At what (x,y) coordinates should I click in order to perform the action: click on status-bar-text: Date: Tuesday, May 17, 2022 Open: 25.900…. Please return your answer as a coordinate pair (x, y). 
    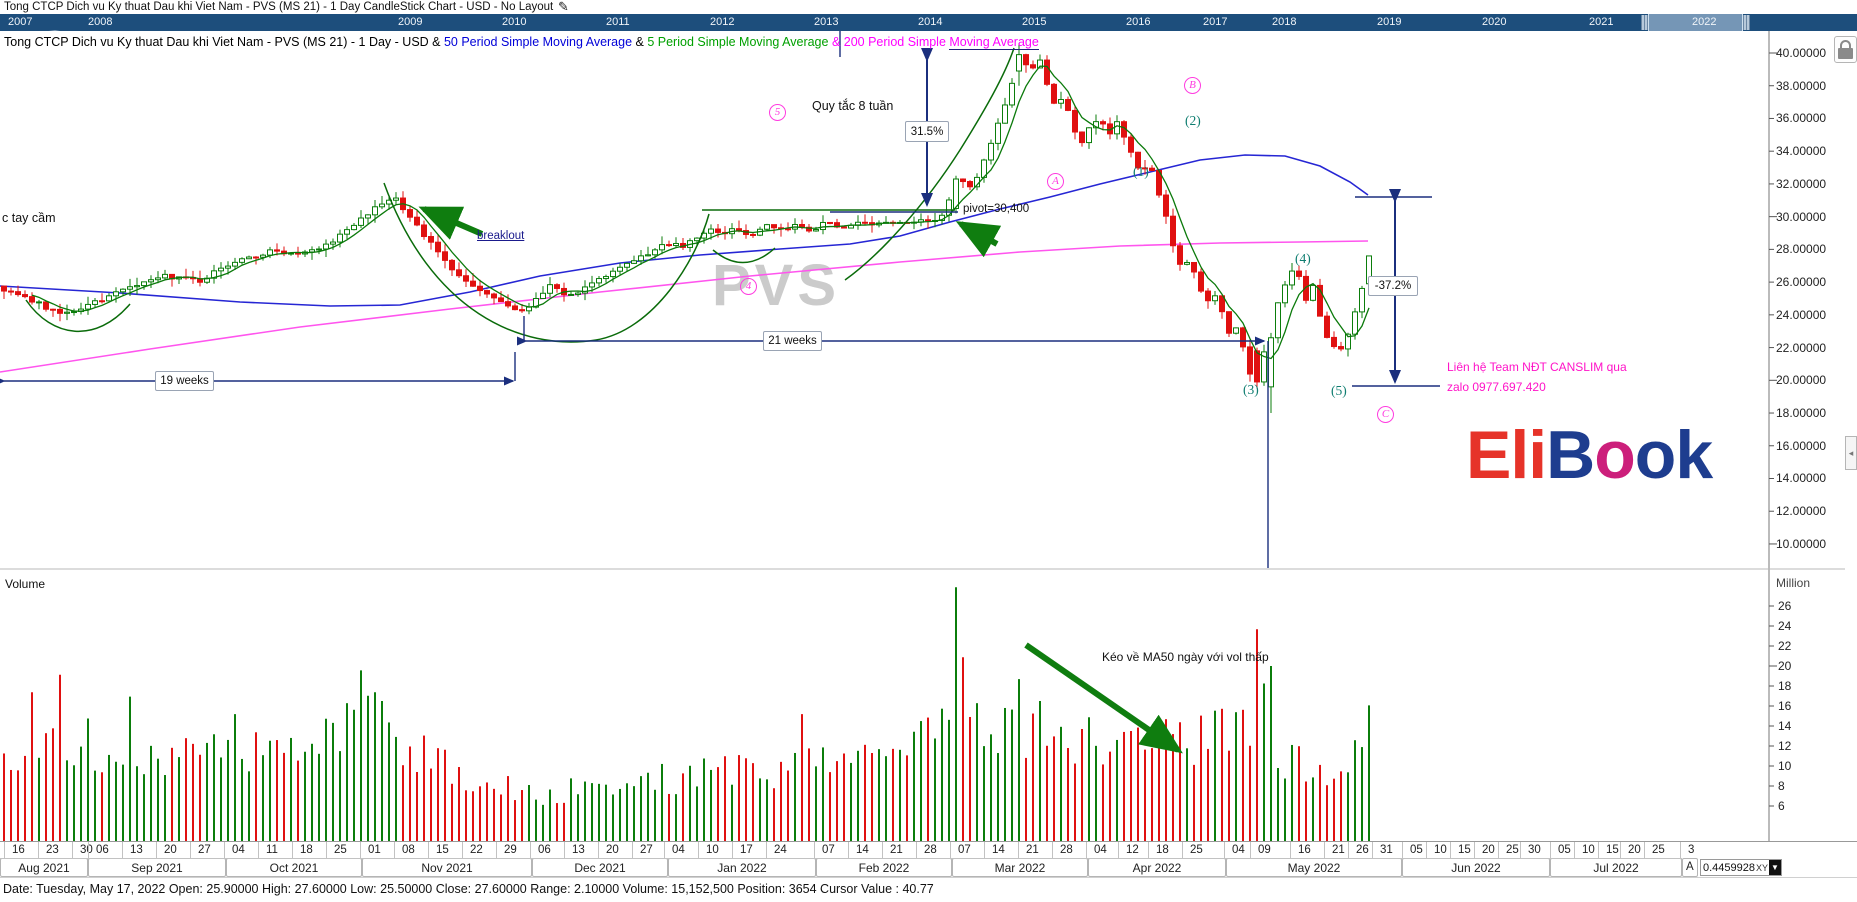
    Looking at the image, I should click on (468, 889).